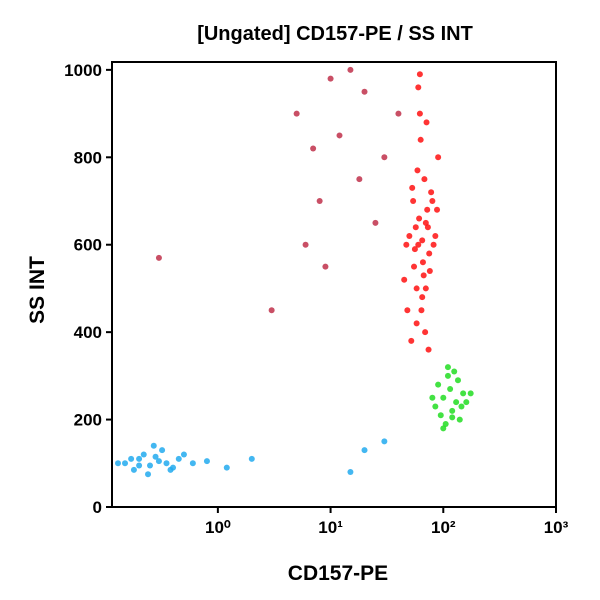 The height and width of the screenshot is (600, 600). Describe the element at coordinates (330, 527) in the screenshot. I see `x-tick-label: 10¹` at that location.